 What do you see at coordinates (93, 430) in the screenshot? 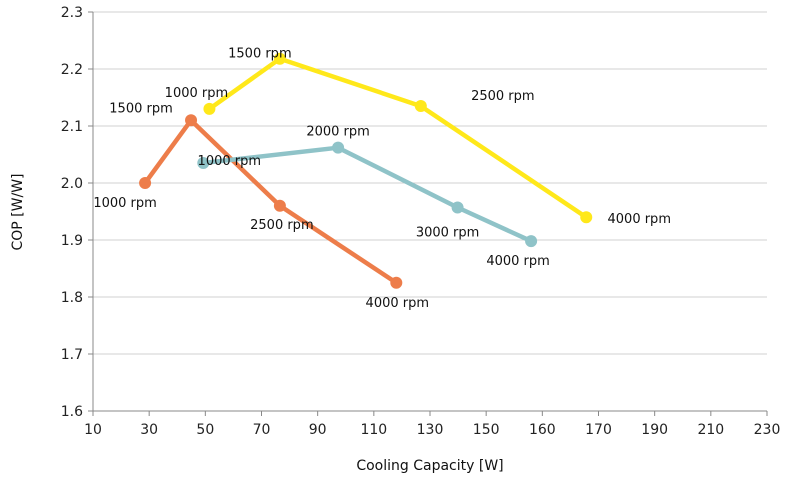
I see `x-tick-label: 10` at bounding box center [93, 430].